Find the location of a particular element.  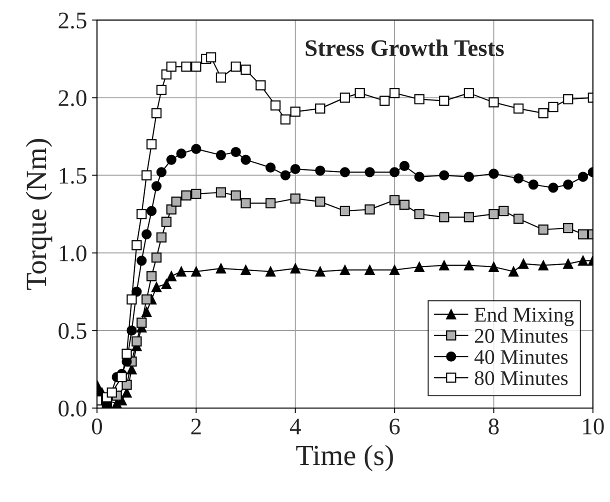

legend-label: End Mixing is located at coordinates (524, 316).